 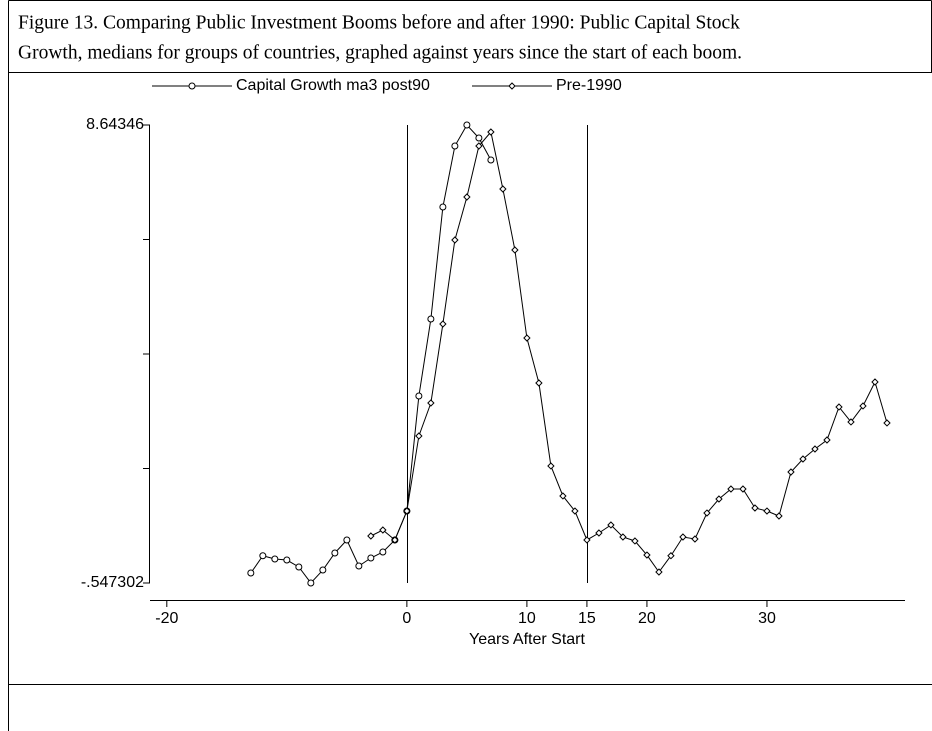 What do you see at coordinates (333, 85) in the screenshot?
I see `legend-label: Capital Growth ma3 post90` at bounding box center [333, 85].